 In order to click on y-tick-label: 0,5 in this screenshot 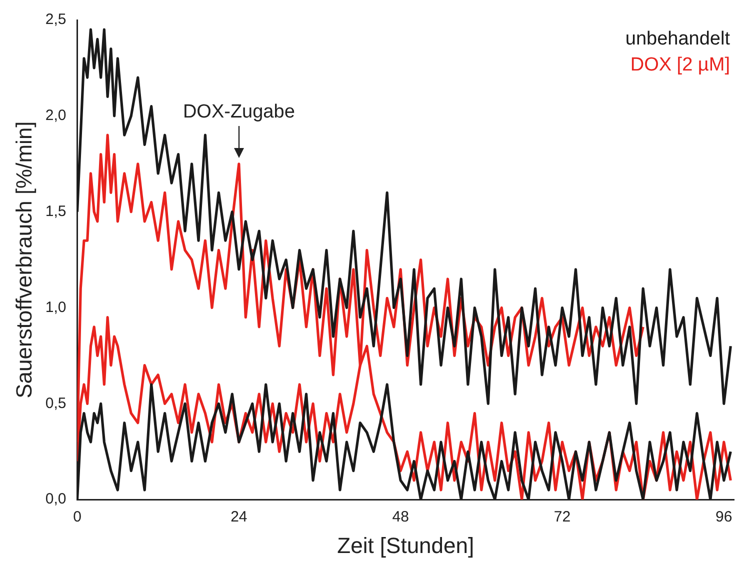, I will do `click(55, 403)`.